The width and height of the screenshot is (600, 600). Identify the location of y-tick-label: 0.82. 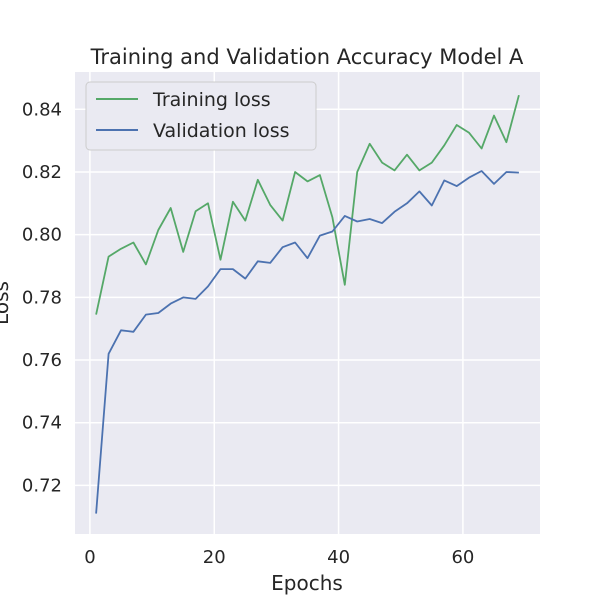
(42, 172).